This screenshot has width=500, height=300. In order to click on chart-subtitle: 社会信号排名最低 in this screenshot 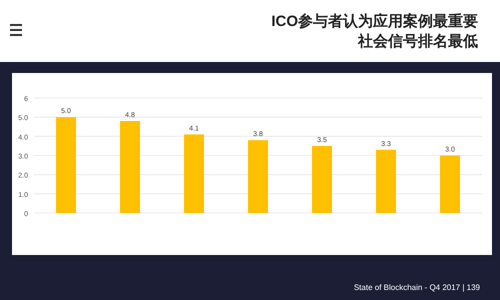, I will do `click(417, 41)`.